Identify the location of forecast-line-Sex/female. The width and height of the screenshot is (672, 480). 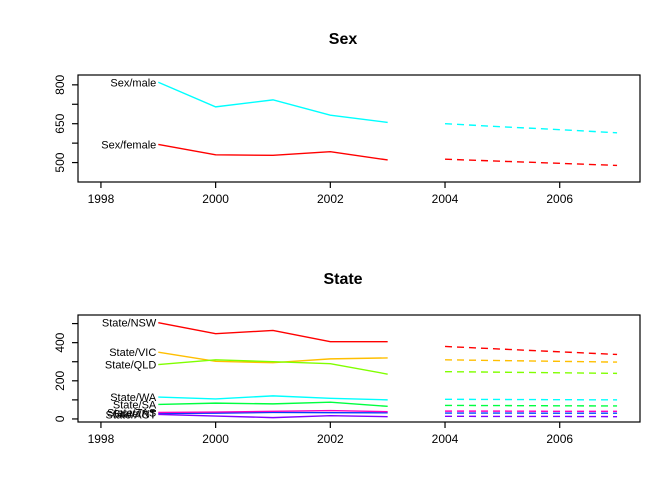
(531, 162).